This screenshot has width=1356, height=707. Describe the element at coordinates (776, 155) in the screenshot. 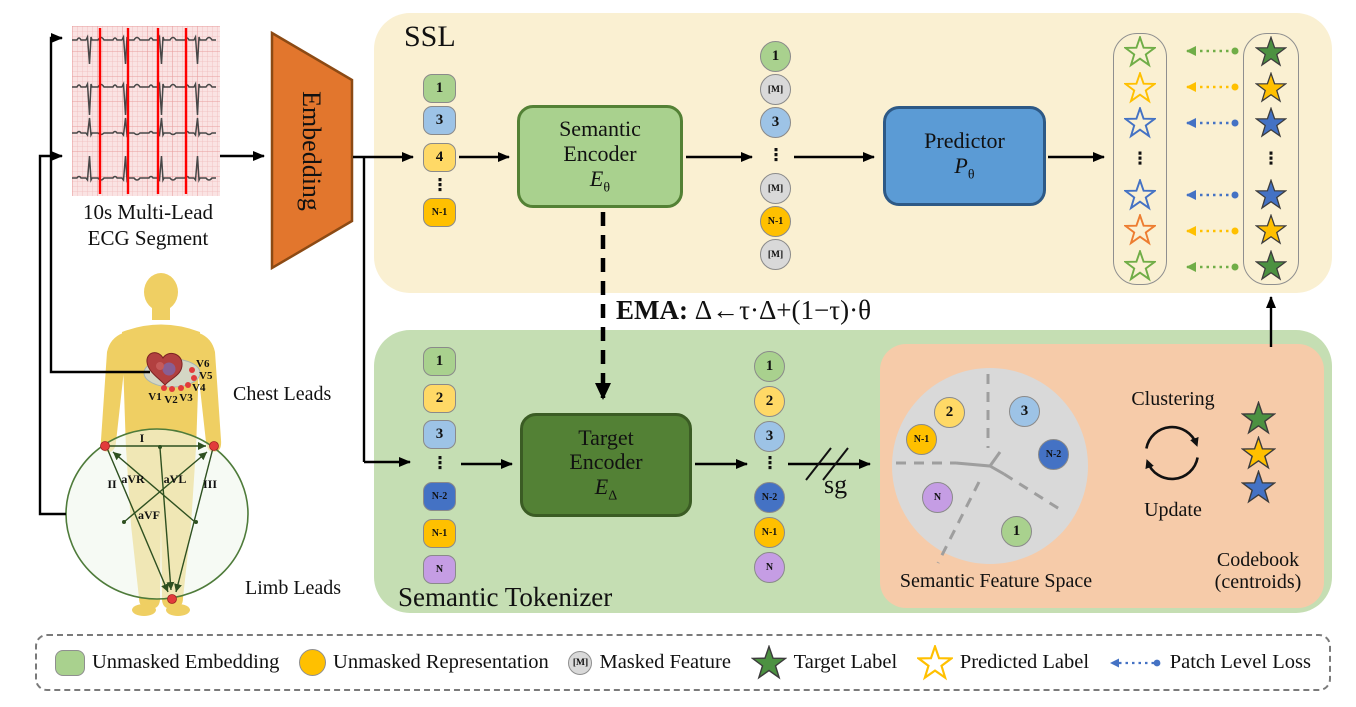

I see `ssl-masked-ellipsis: ⋮` at that location.